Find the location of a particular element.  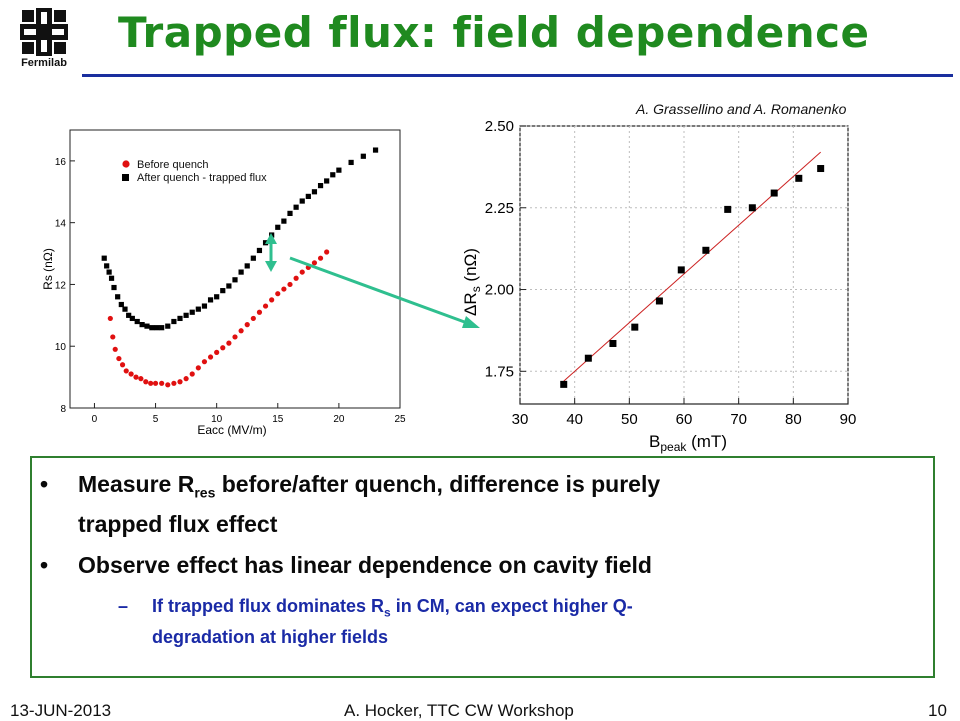

footer-page-number: 10 is located at coordinates (937, 710).